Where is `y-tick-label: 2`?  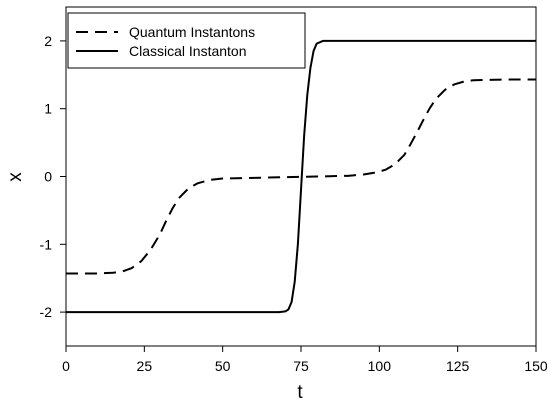 y-tick-label: 2 is located at coordinates (48, 41).